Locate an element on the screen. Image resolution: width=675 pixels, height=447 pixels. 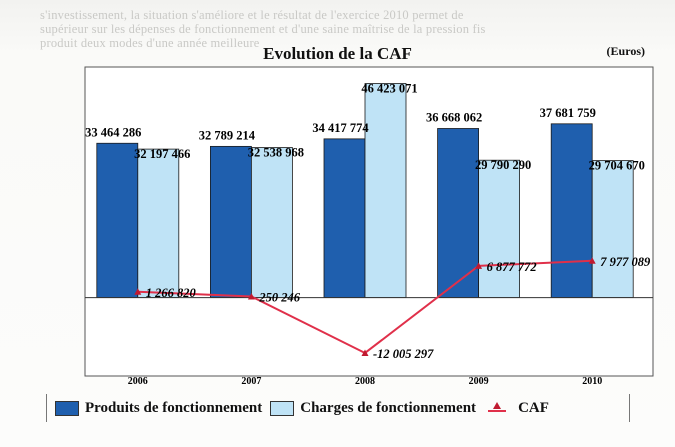
legend-label-charges: Charges de fonctionnement is located at coordinates (388, 407).